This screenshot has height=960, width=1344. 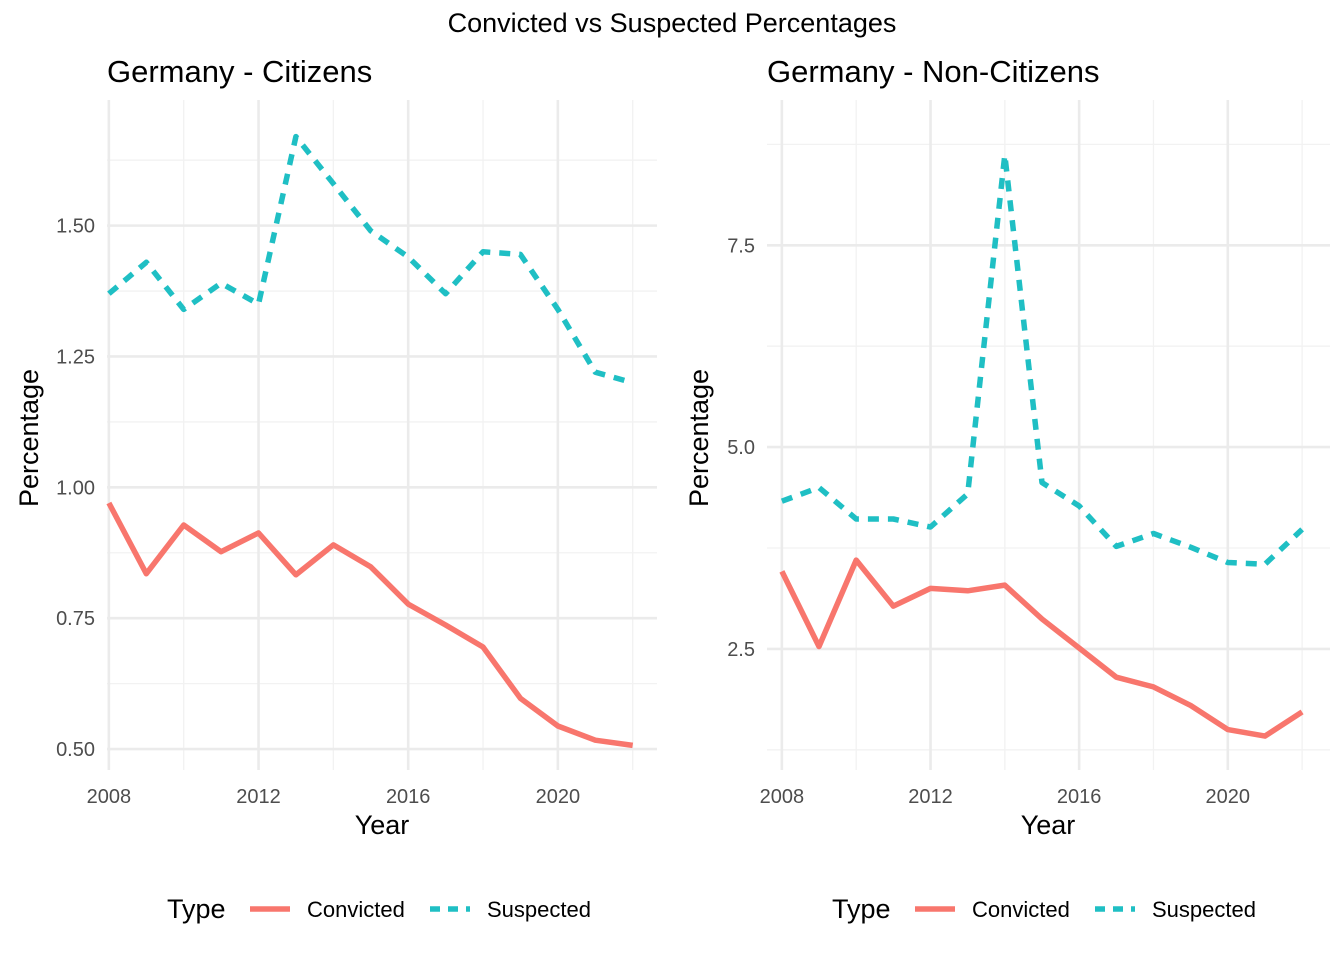 What do you see at coordinates (75, 227) in the screenshot?
I see `y-tick-label: 1.50` at bounding box center [75, 227].